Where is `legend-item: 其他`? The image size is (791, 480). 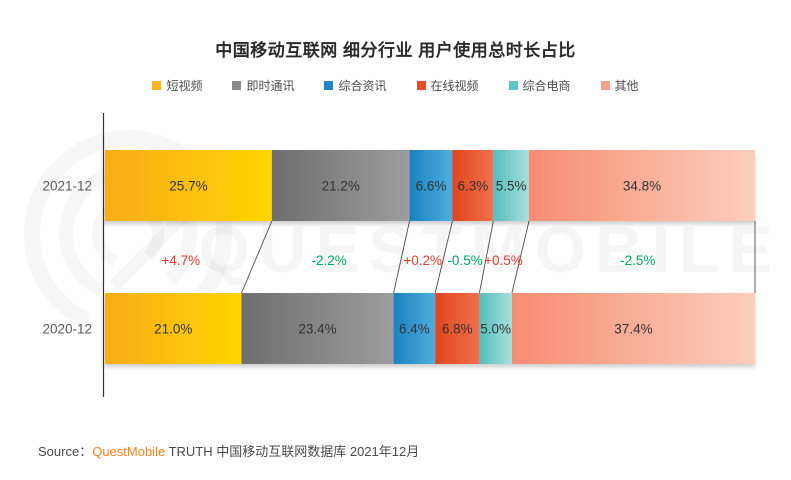 legend-item: 其他 is located at coordinates (619, 85).